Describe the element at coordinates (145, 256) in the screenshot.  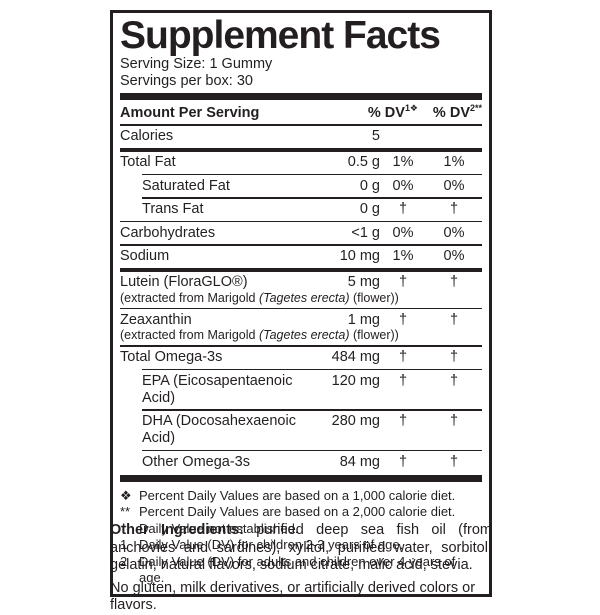
I see `nutrient-name: Sodium` at that location.